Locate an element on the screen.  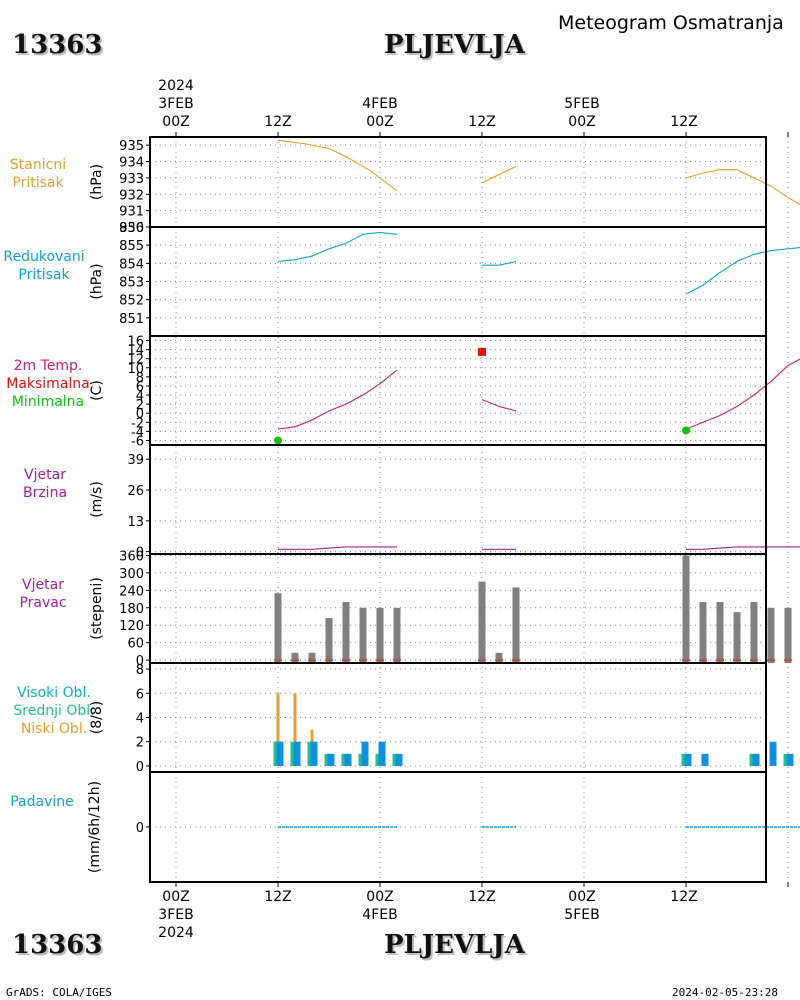
label-temp-max: Maksimalna is located at coordinates (48, 384).